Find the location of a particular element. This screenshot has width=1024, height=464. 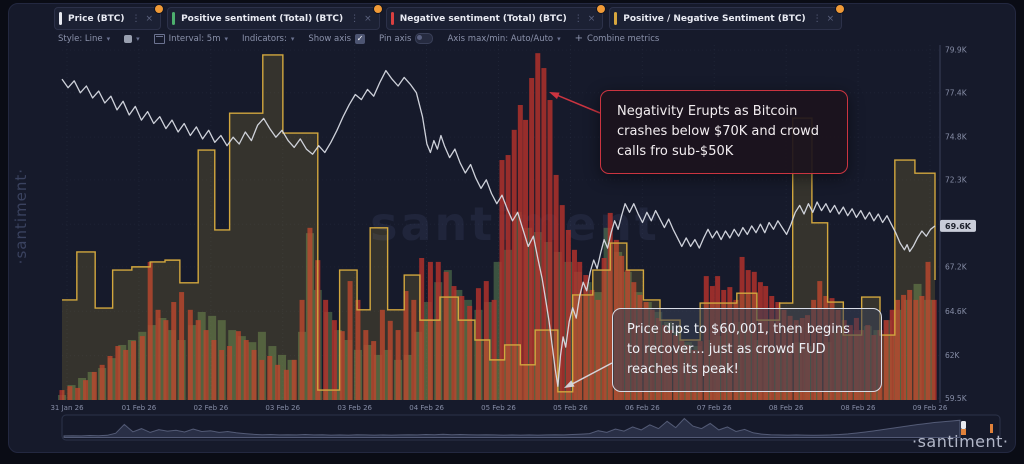

combine-metrics-button: + Combine metrics is located at coordinates (617, 38).